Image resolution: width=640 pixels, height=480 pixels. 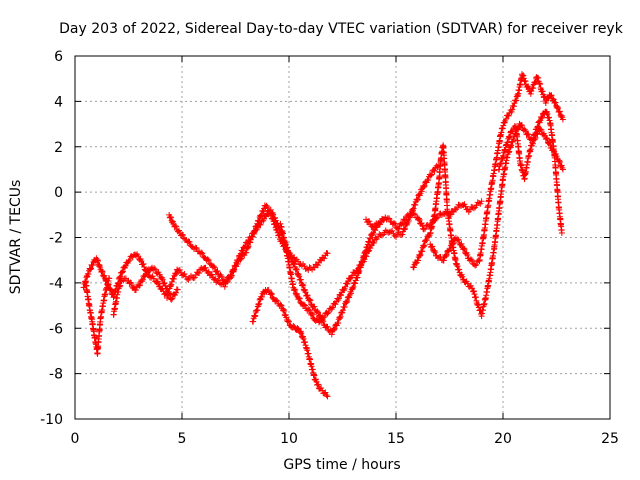 I want to click on x-tick-label: 25, so click(x=610, y=439).